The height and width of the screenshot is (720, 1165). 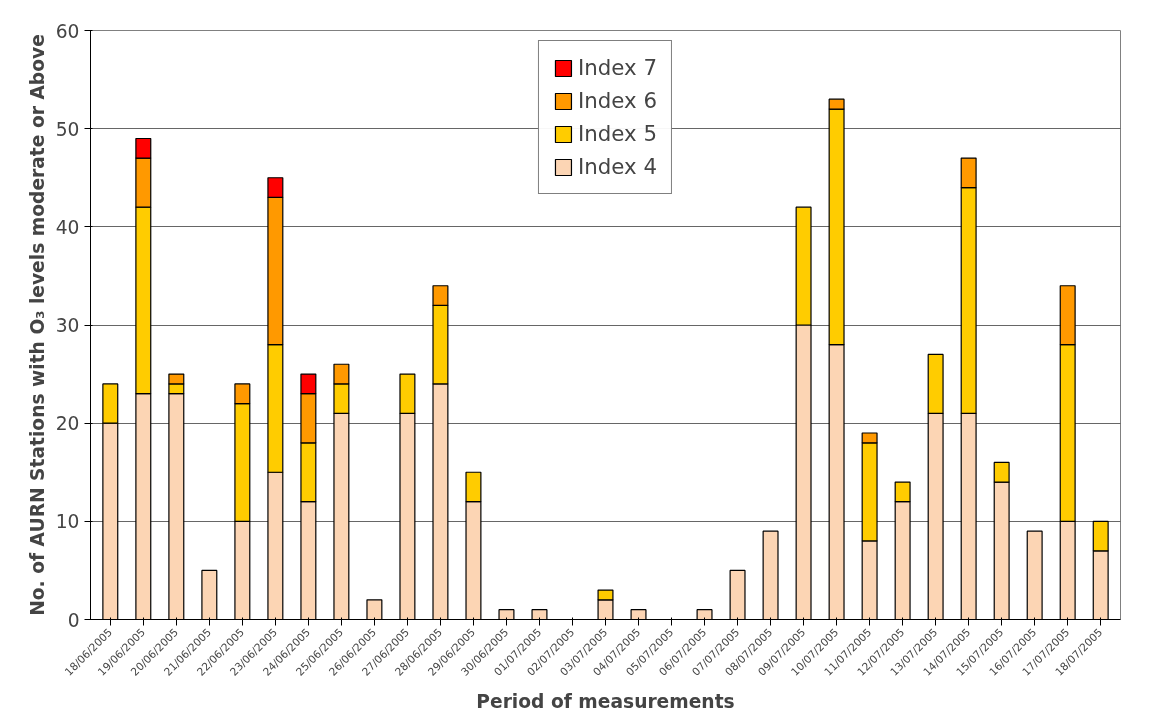 I want to click on legend-label: Index 7, so click(x=617, y=67).